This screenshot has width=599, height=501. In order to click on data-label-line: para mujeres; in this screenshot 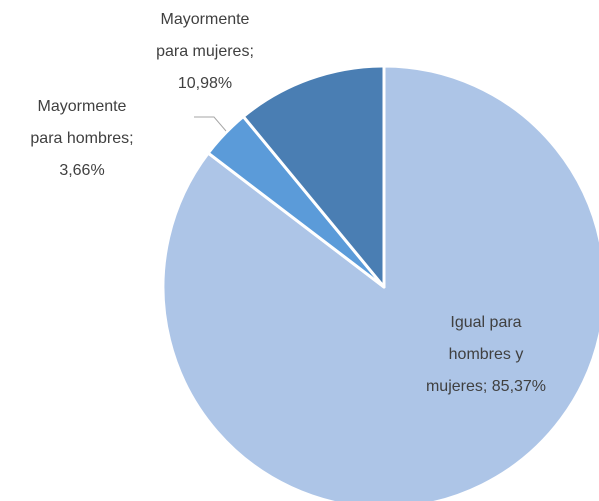, I will do `click(205, 51)`.